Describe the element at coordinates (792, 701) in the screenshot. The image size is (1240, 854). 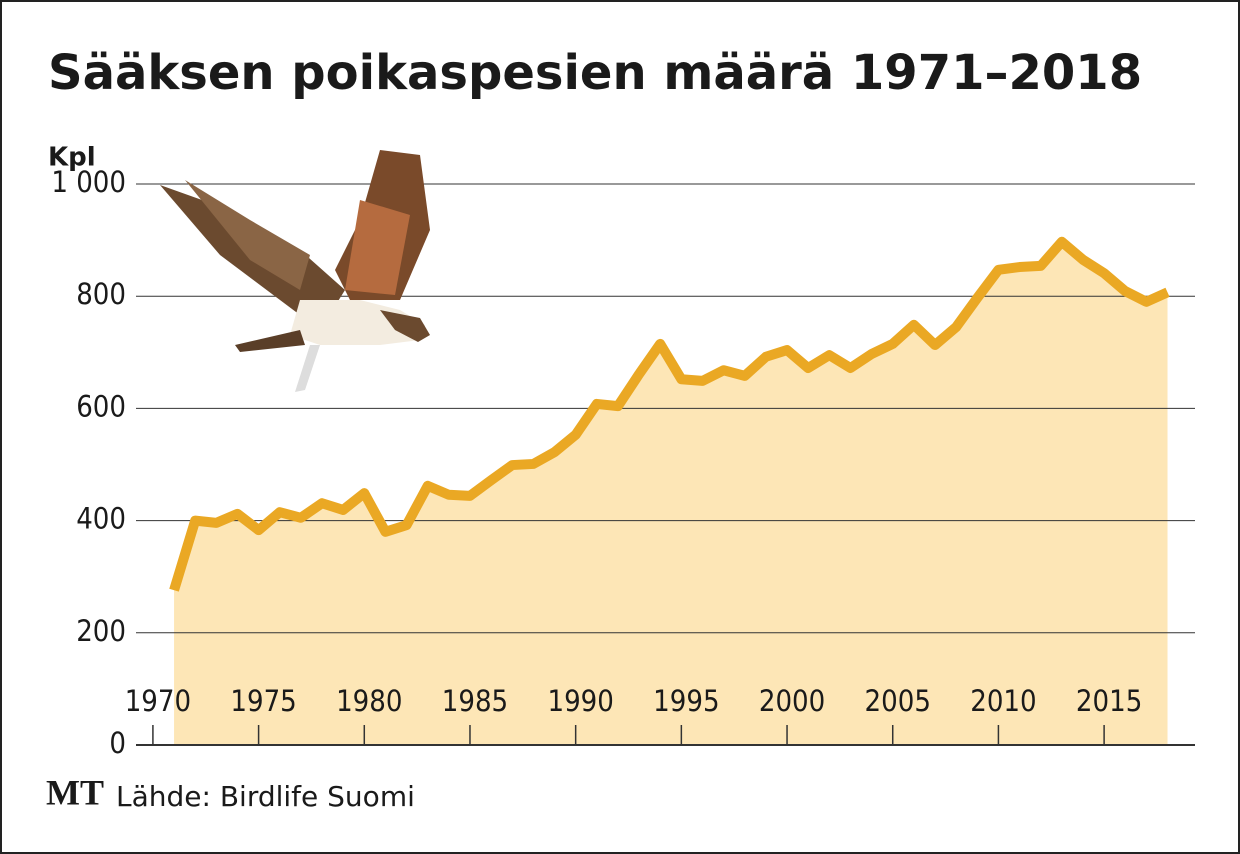
I see `x-tick-label: 2000` at that location.